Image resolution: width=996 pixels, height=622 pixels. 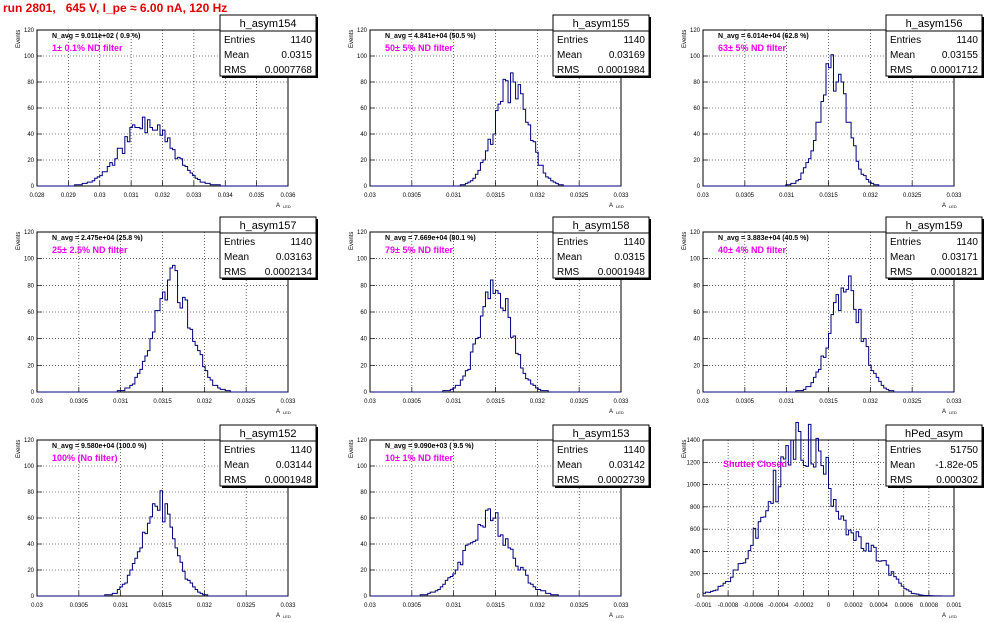 What do you see at coordinates (289, 480) in the screenshot?
I see `stats-value: 0.0001948` at bounding box center [289, 480].